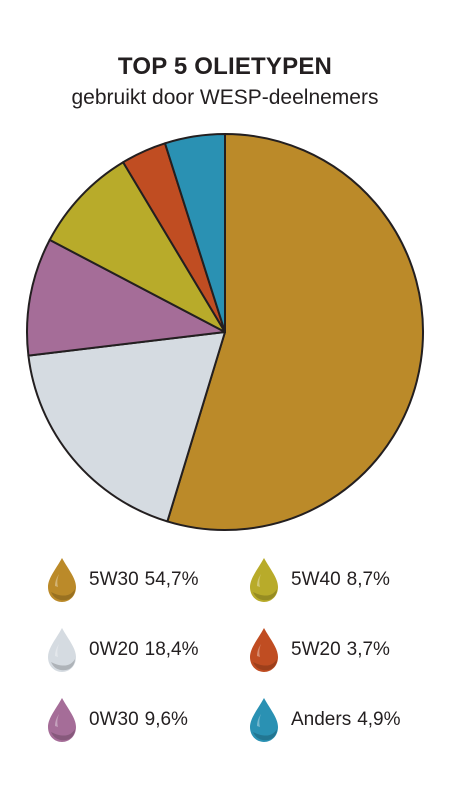 The height and width of the screenshot is (800, 450). I want to click on legend-value: 9,6%, so click(166, 719).